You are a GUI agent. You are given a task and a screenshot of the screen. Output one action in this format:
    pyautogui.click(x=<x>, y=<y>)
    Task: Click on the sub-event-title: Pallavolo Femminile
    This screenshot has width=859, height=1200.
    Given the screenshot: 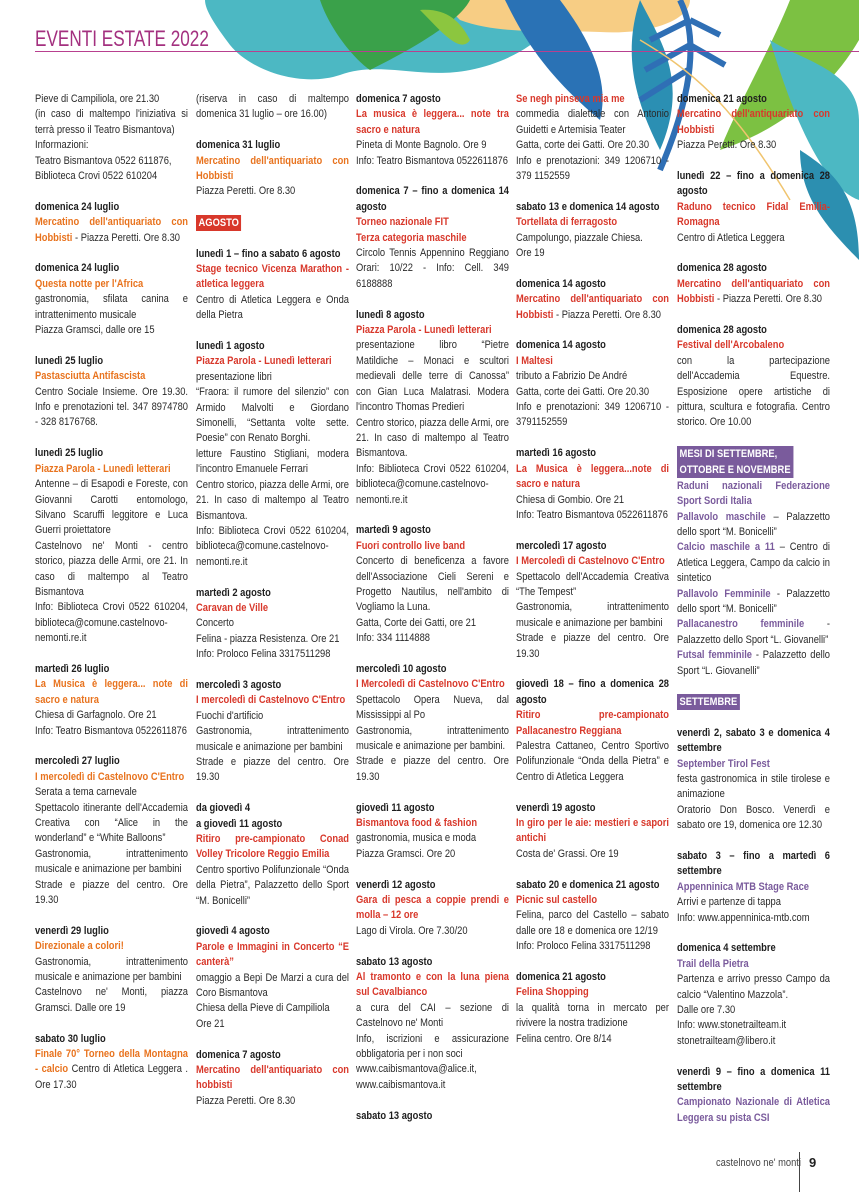 What is the action you would take?
    pyautogui.click(x=724, y=593)
    